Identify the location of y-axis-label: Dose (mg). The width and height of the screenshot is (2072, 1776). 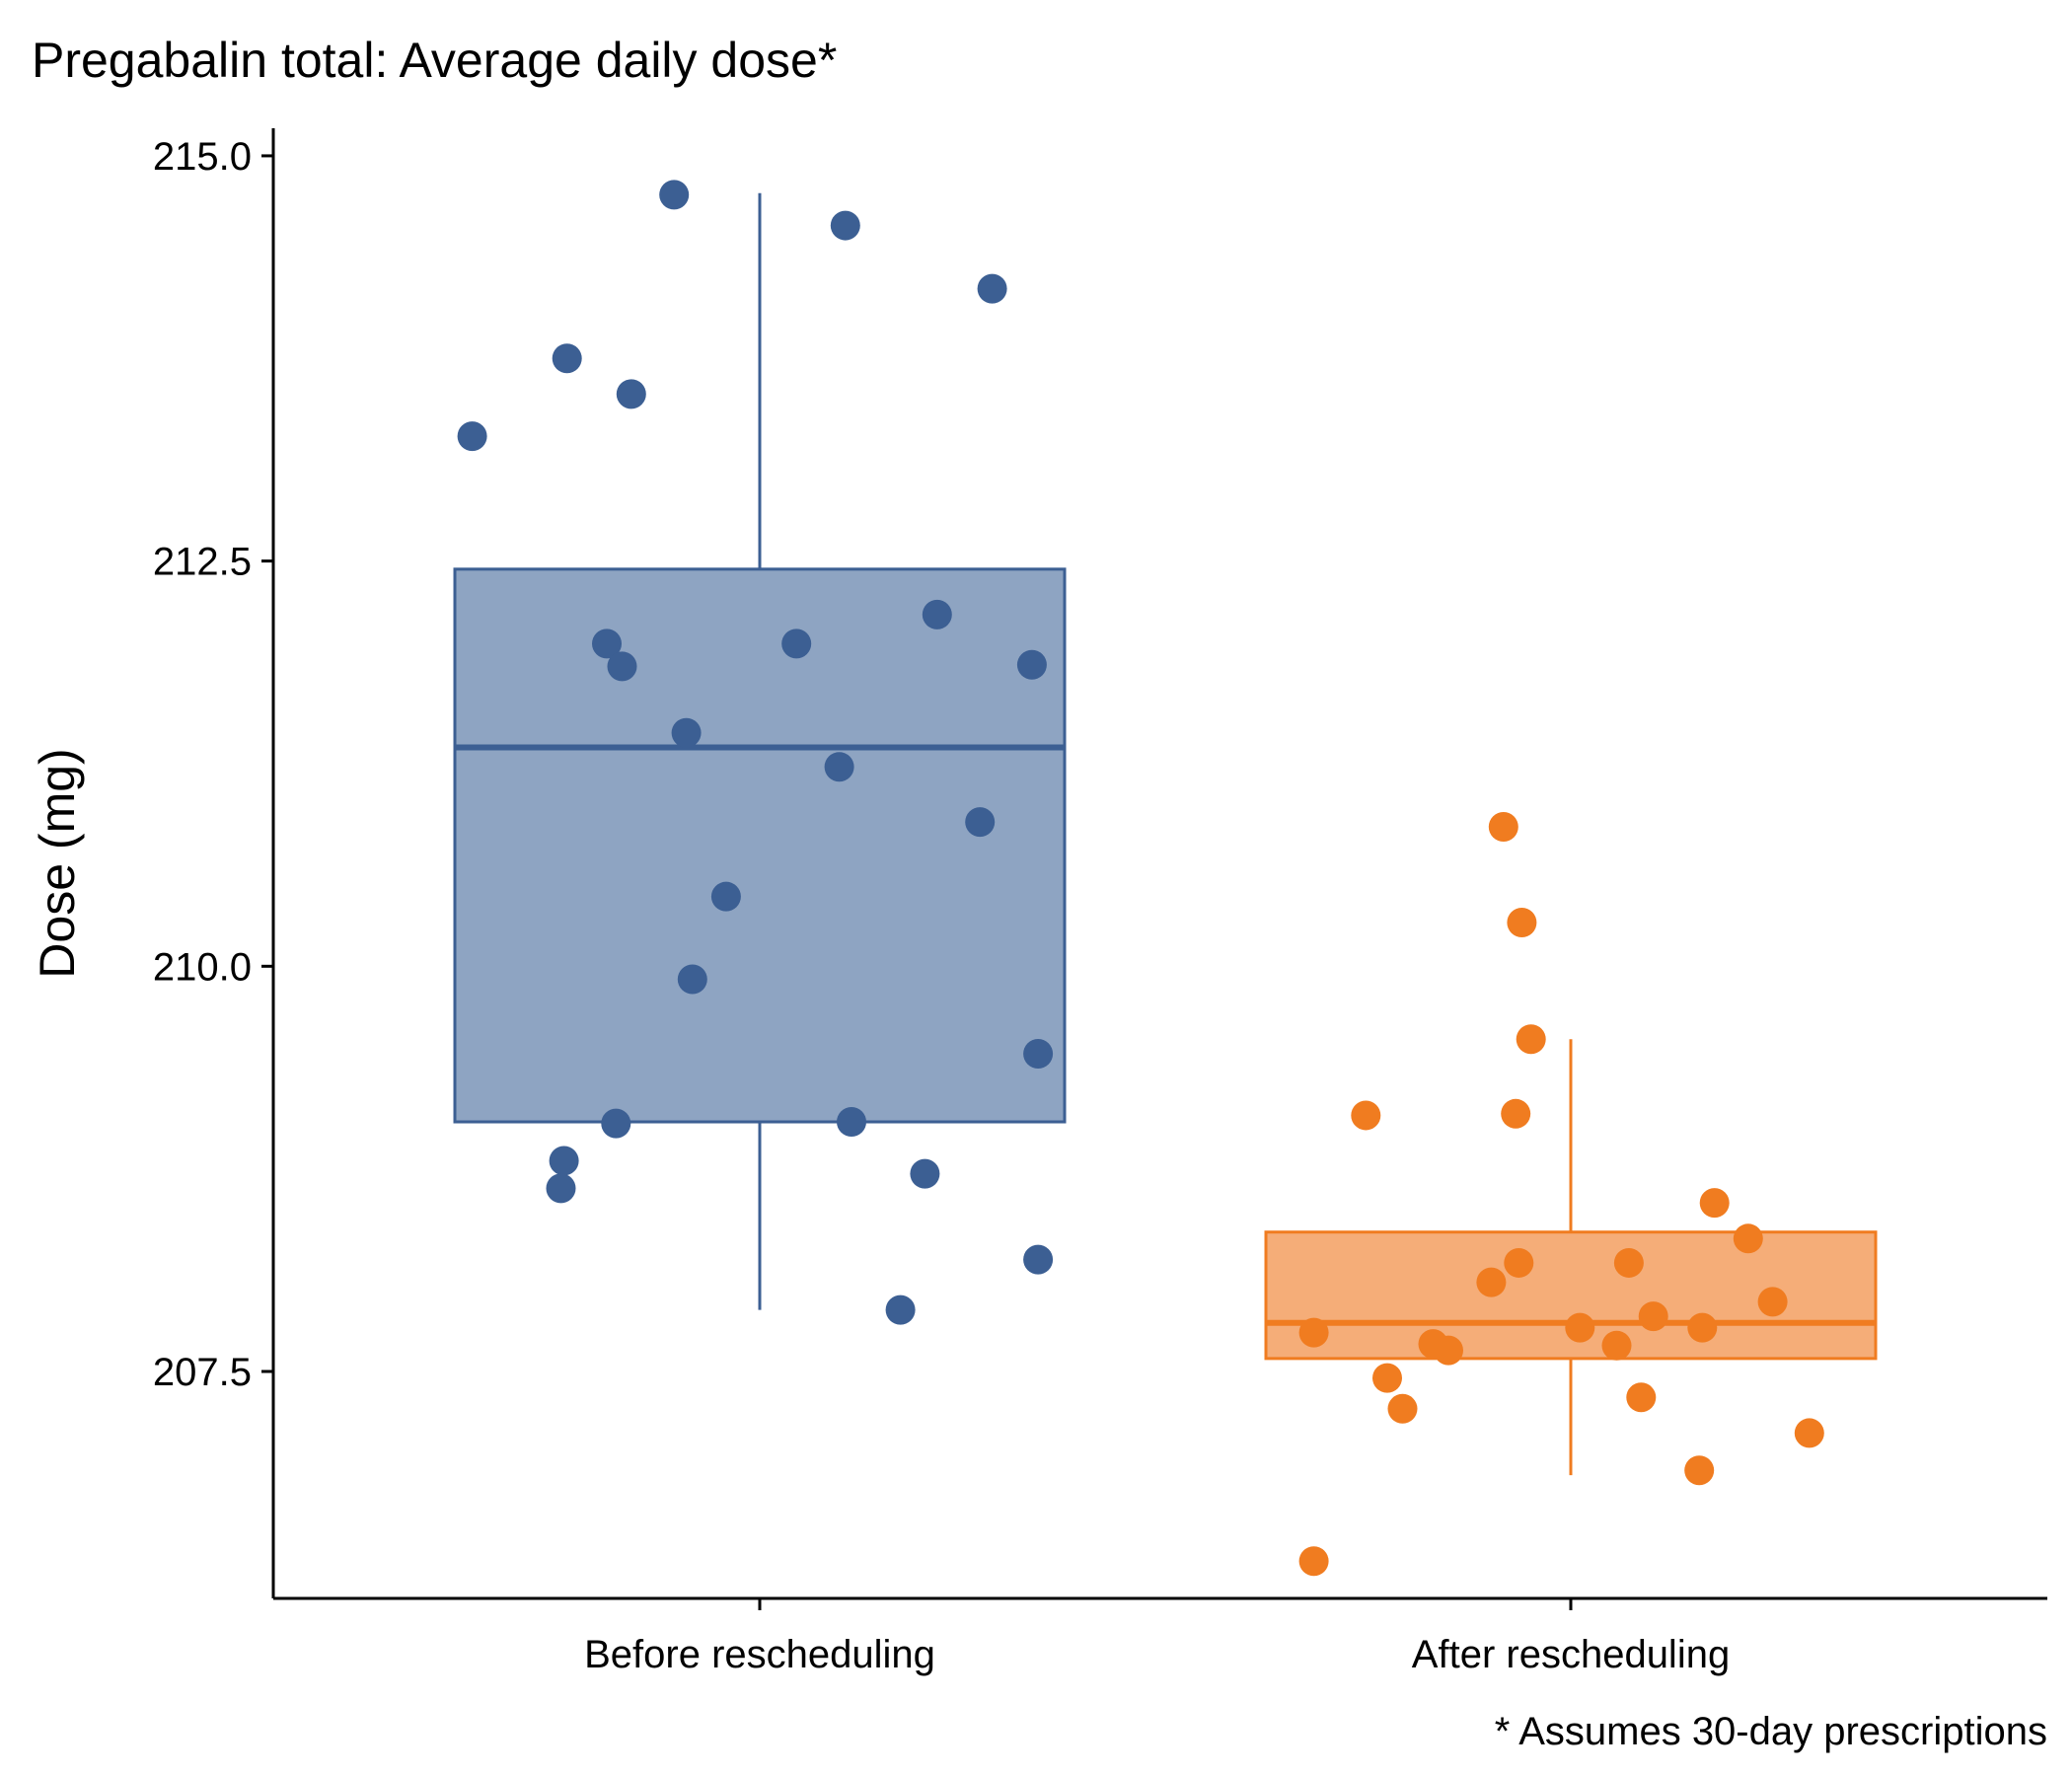
(58, 863).